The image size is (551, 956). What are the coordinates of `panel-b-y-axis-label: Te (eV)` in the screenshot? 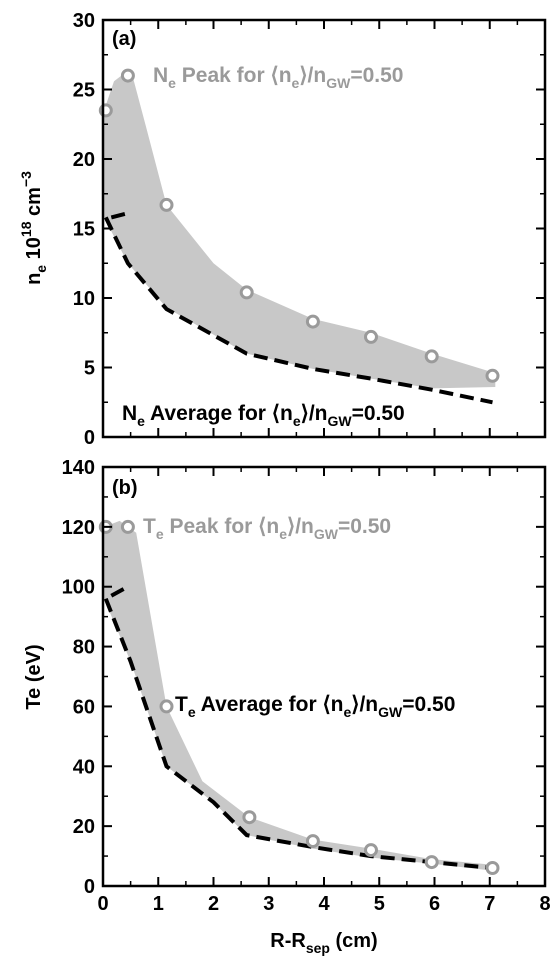 It's located at (34, 676).